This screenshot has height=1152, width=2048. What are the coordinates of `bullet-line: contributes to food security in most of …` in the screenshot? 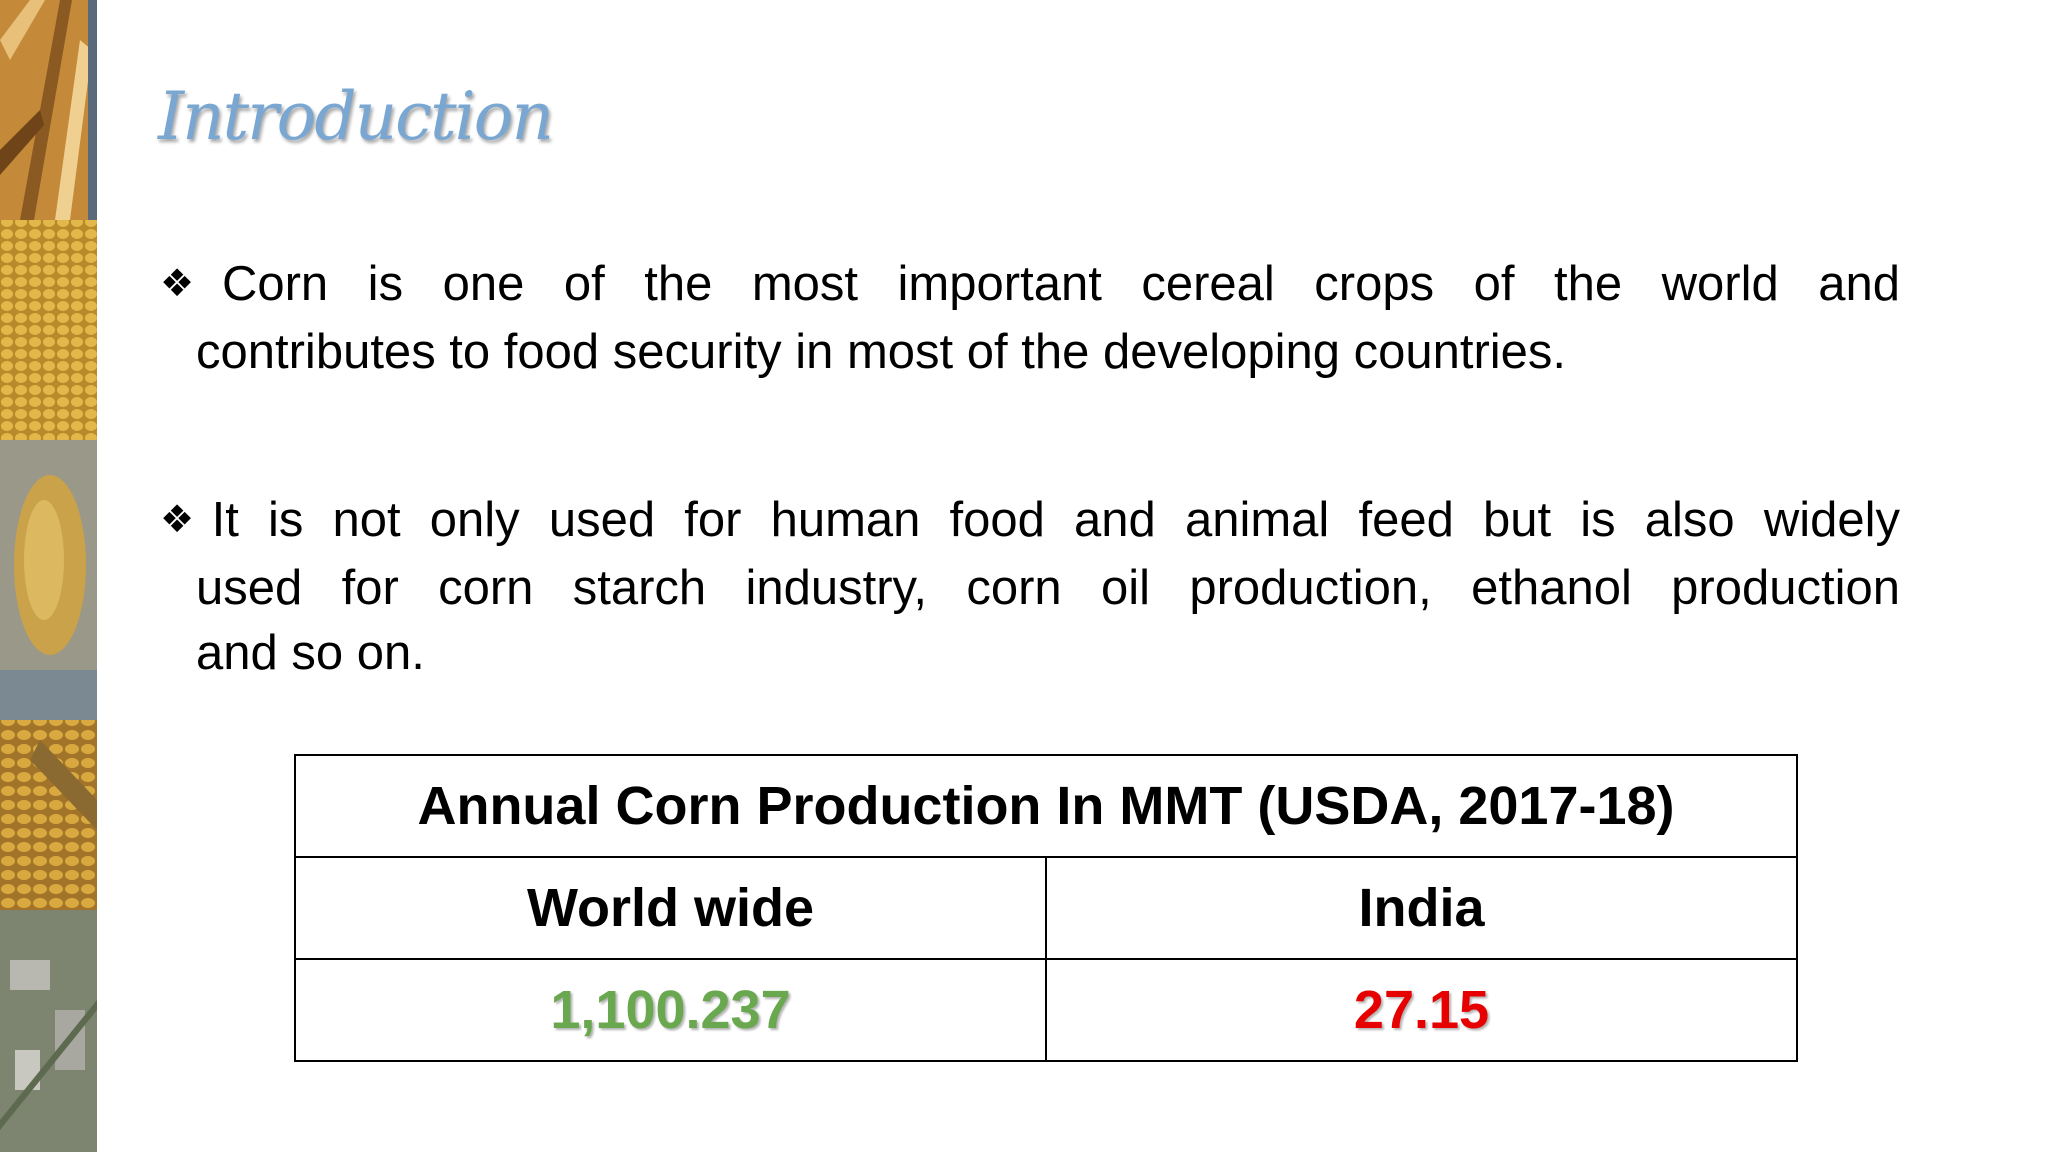 It's located at (881, 352).